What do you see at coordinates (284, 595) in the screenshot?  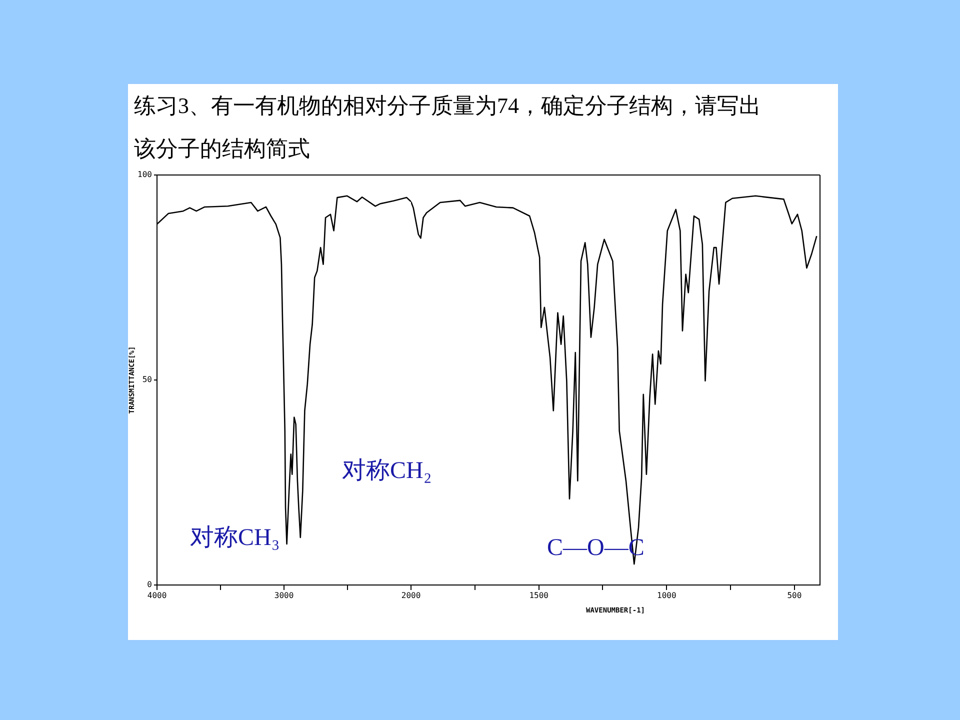 I see `x-tick-label: 3000` at bounding box center [284, 595].